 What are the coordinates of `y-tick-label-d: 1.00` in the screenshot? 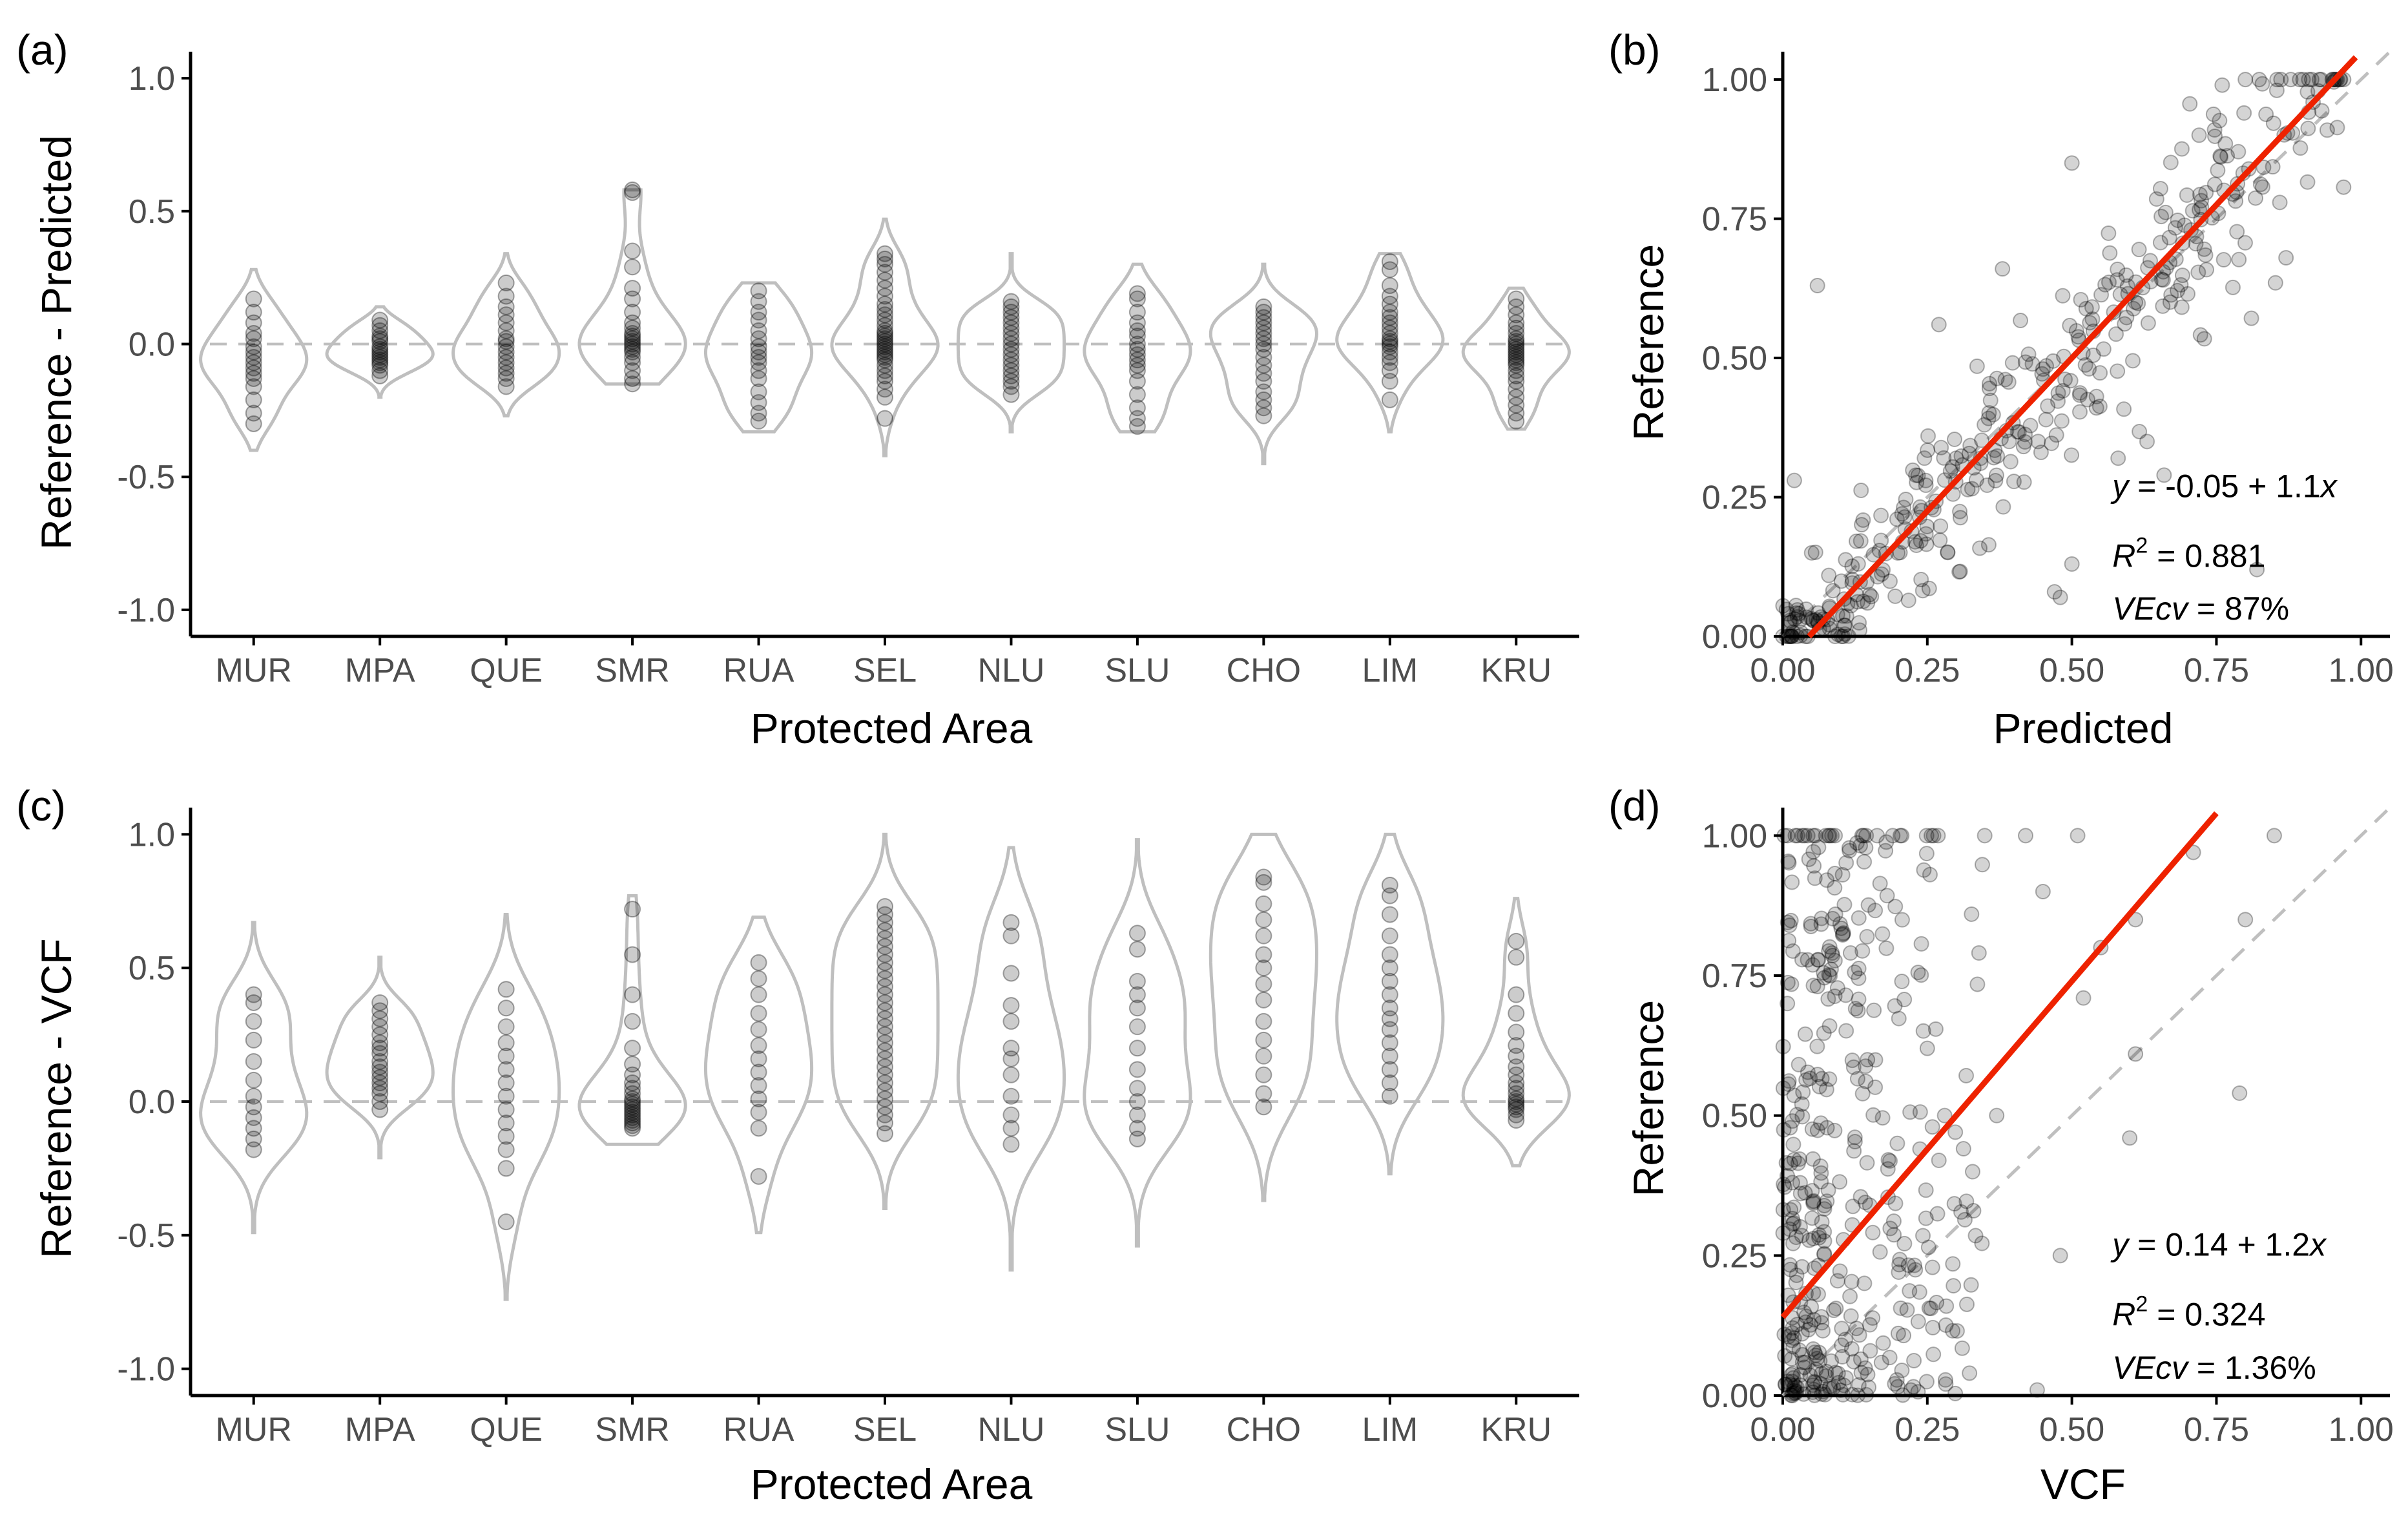 It's located at (1734, 836).